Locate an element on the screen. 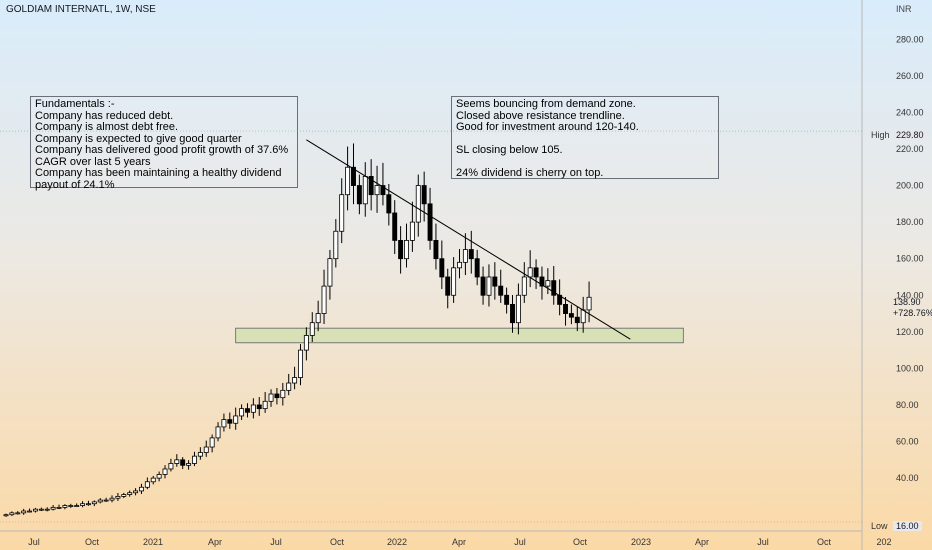  x-tick-label: 202 is located at coordinates (883, 542).